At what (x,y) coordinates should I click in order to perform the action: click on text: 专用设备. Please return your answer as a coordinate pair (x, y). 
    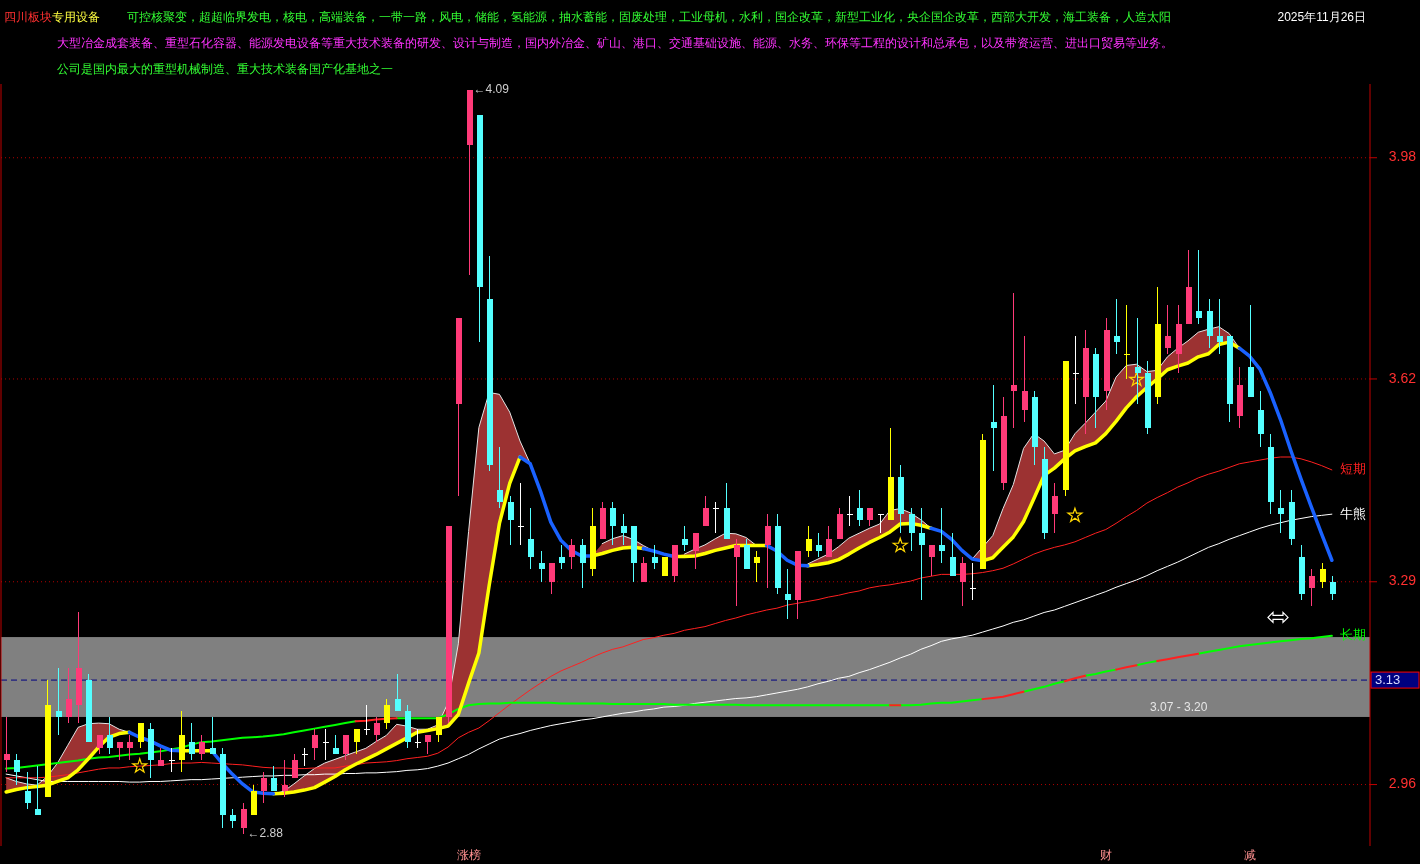
    Looking at the image, I should click on (76, 17).